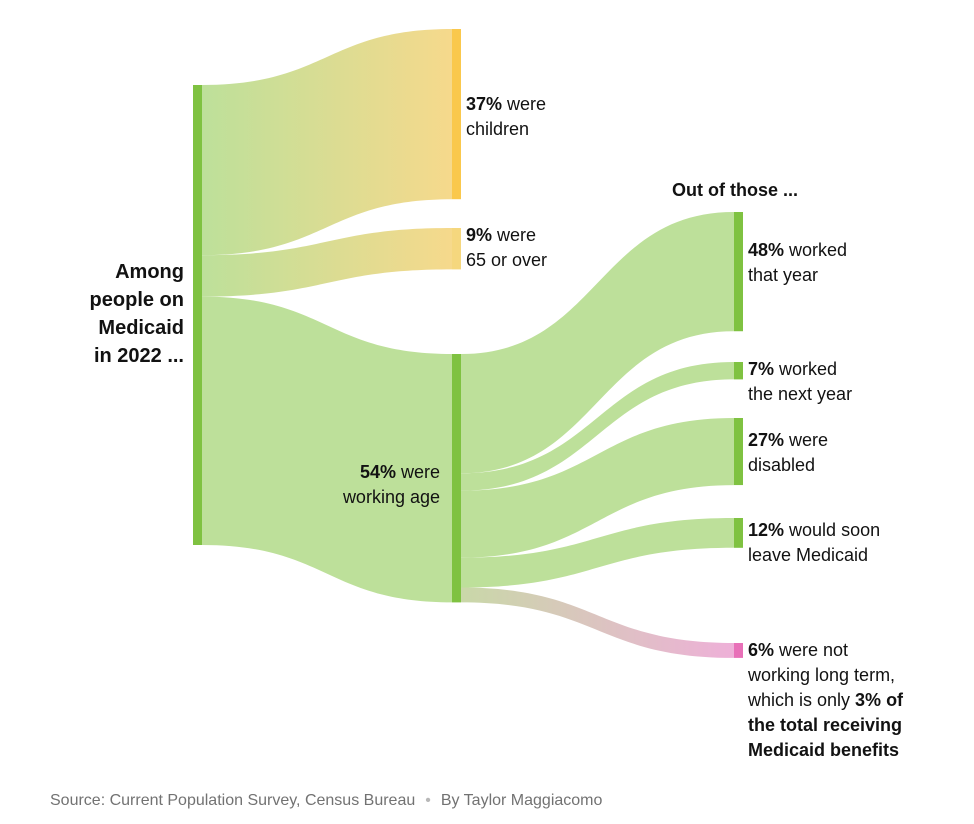 This screenshot has width=974, height=824. What do you see at coordinates (597, 343) in the screenshot?
I see `flow-worked` at bounding box center [597, 343].